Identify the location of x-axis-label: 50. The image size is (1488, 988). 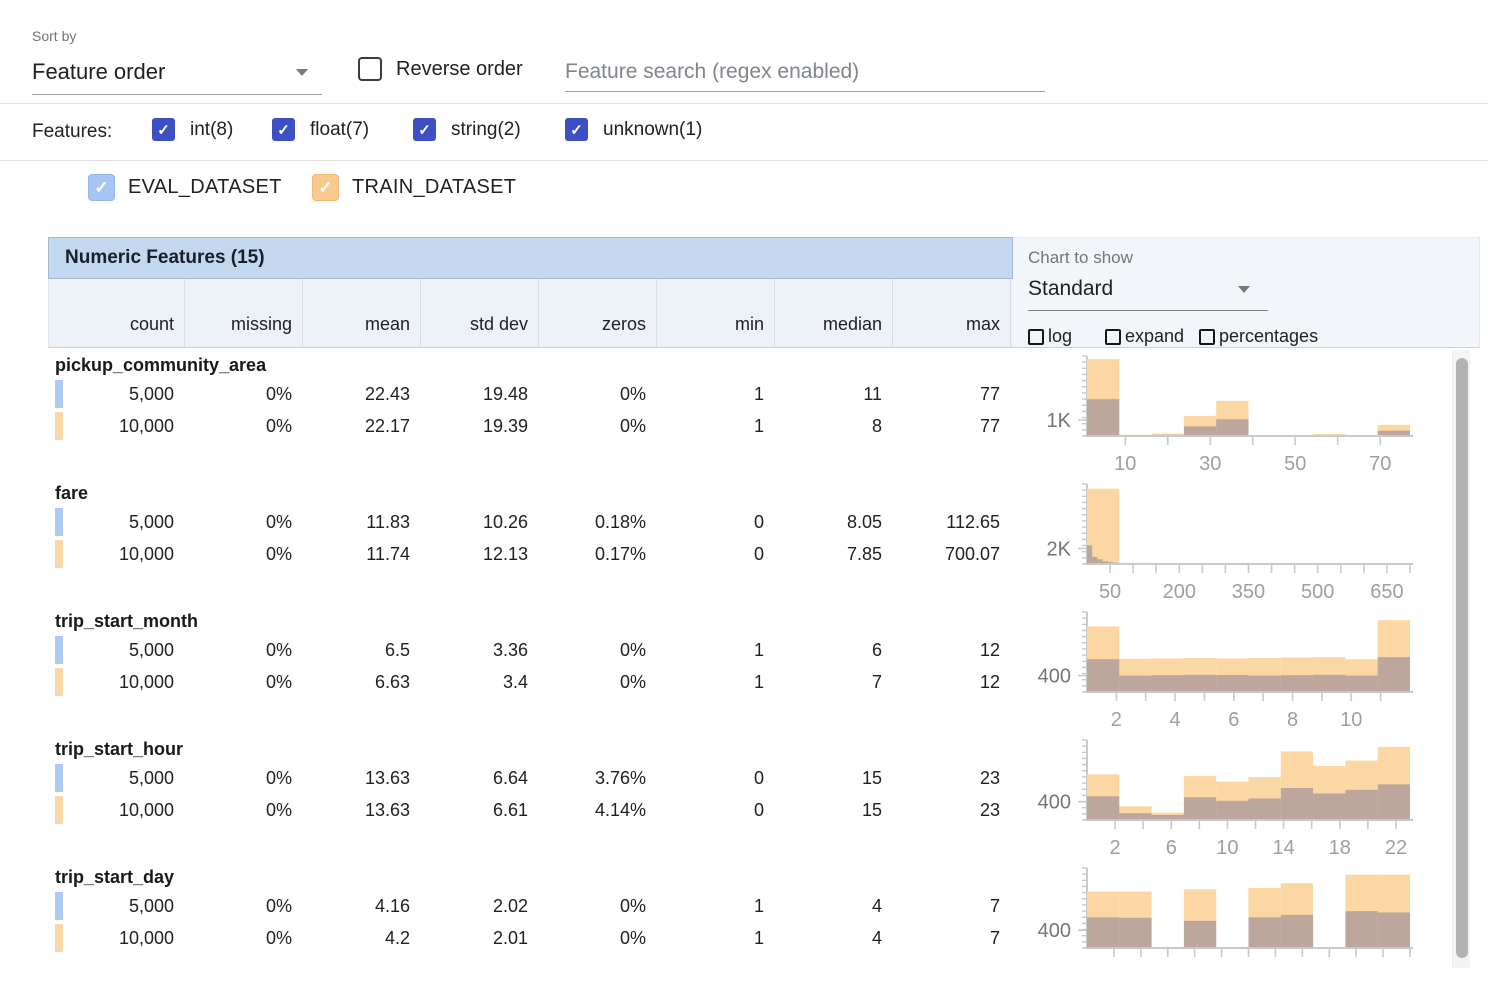
(1295, 464).